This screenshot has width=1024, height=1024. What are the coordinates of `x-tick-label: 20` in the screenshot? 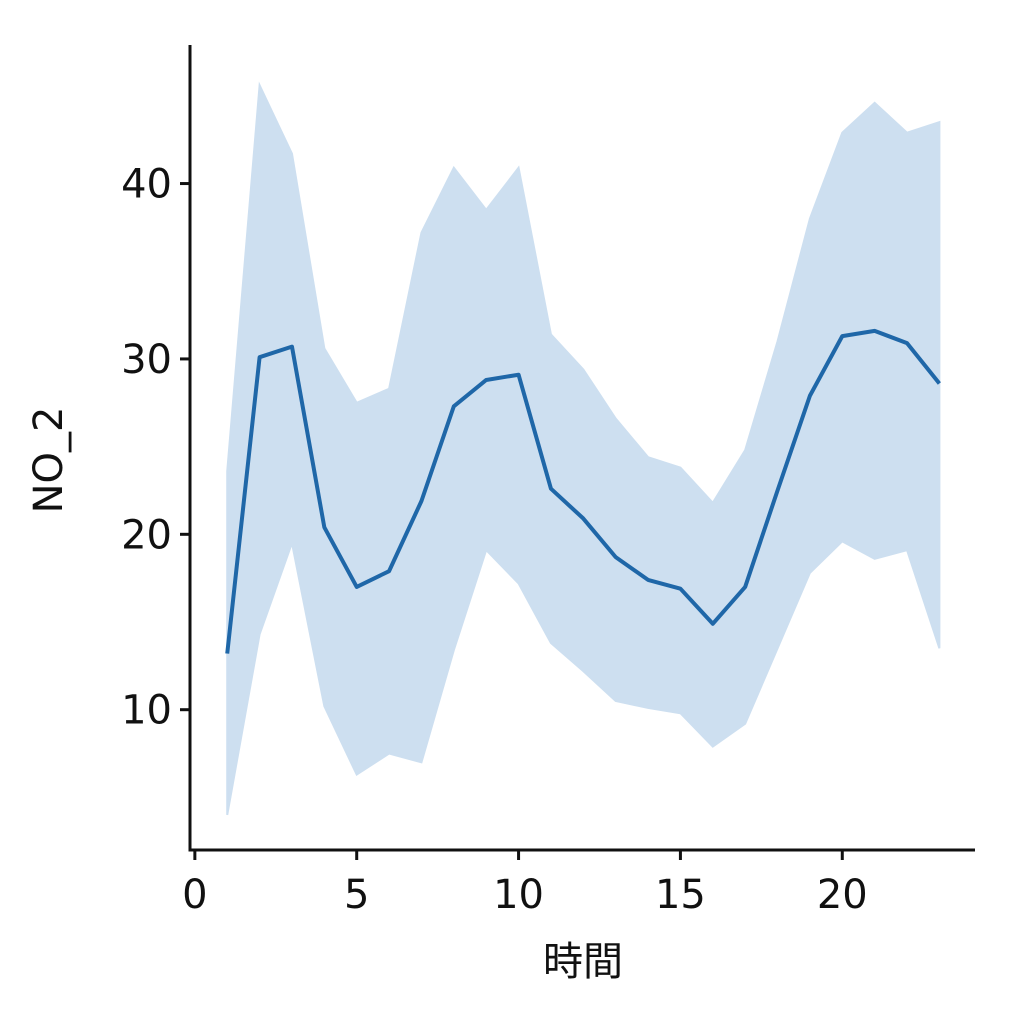 It's located at (842, 895).